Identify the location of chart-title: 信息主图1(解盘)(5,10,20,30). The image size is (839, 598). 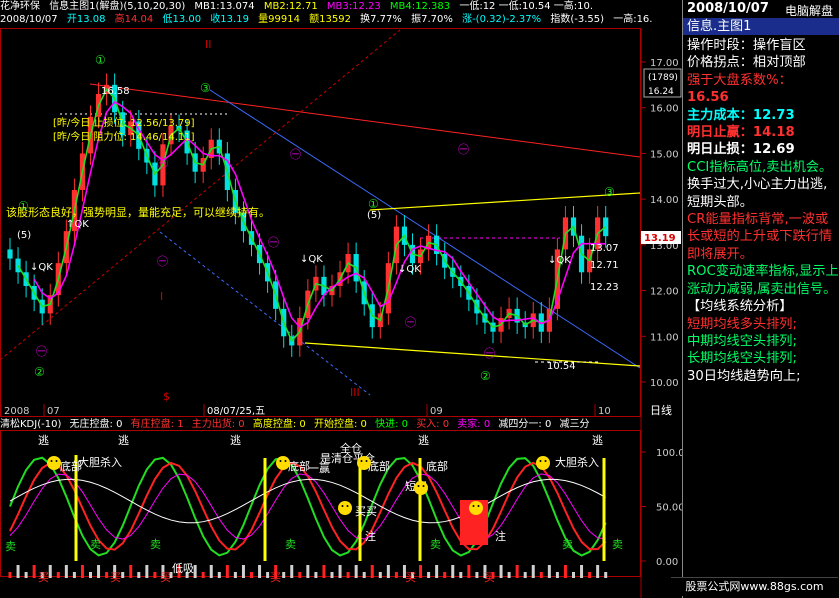
(117, 6).